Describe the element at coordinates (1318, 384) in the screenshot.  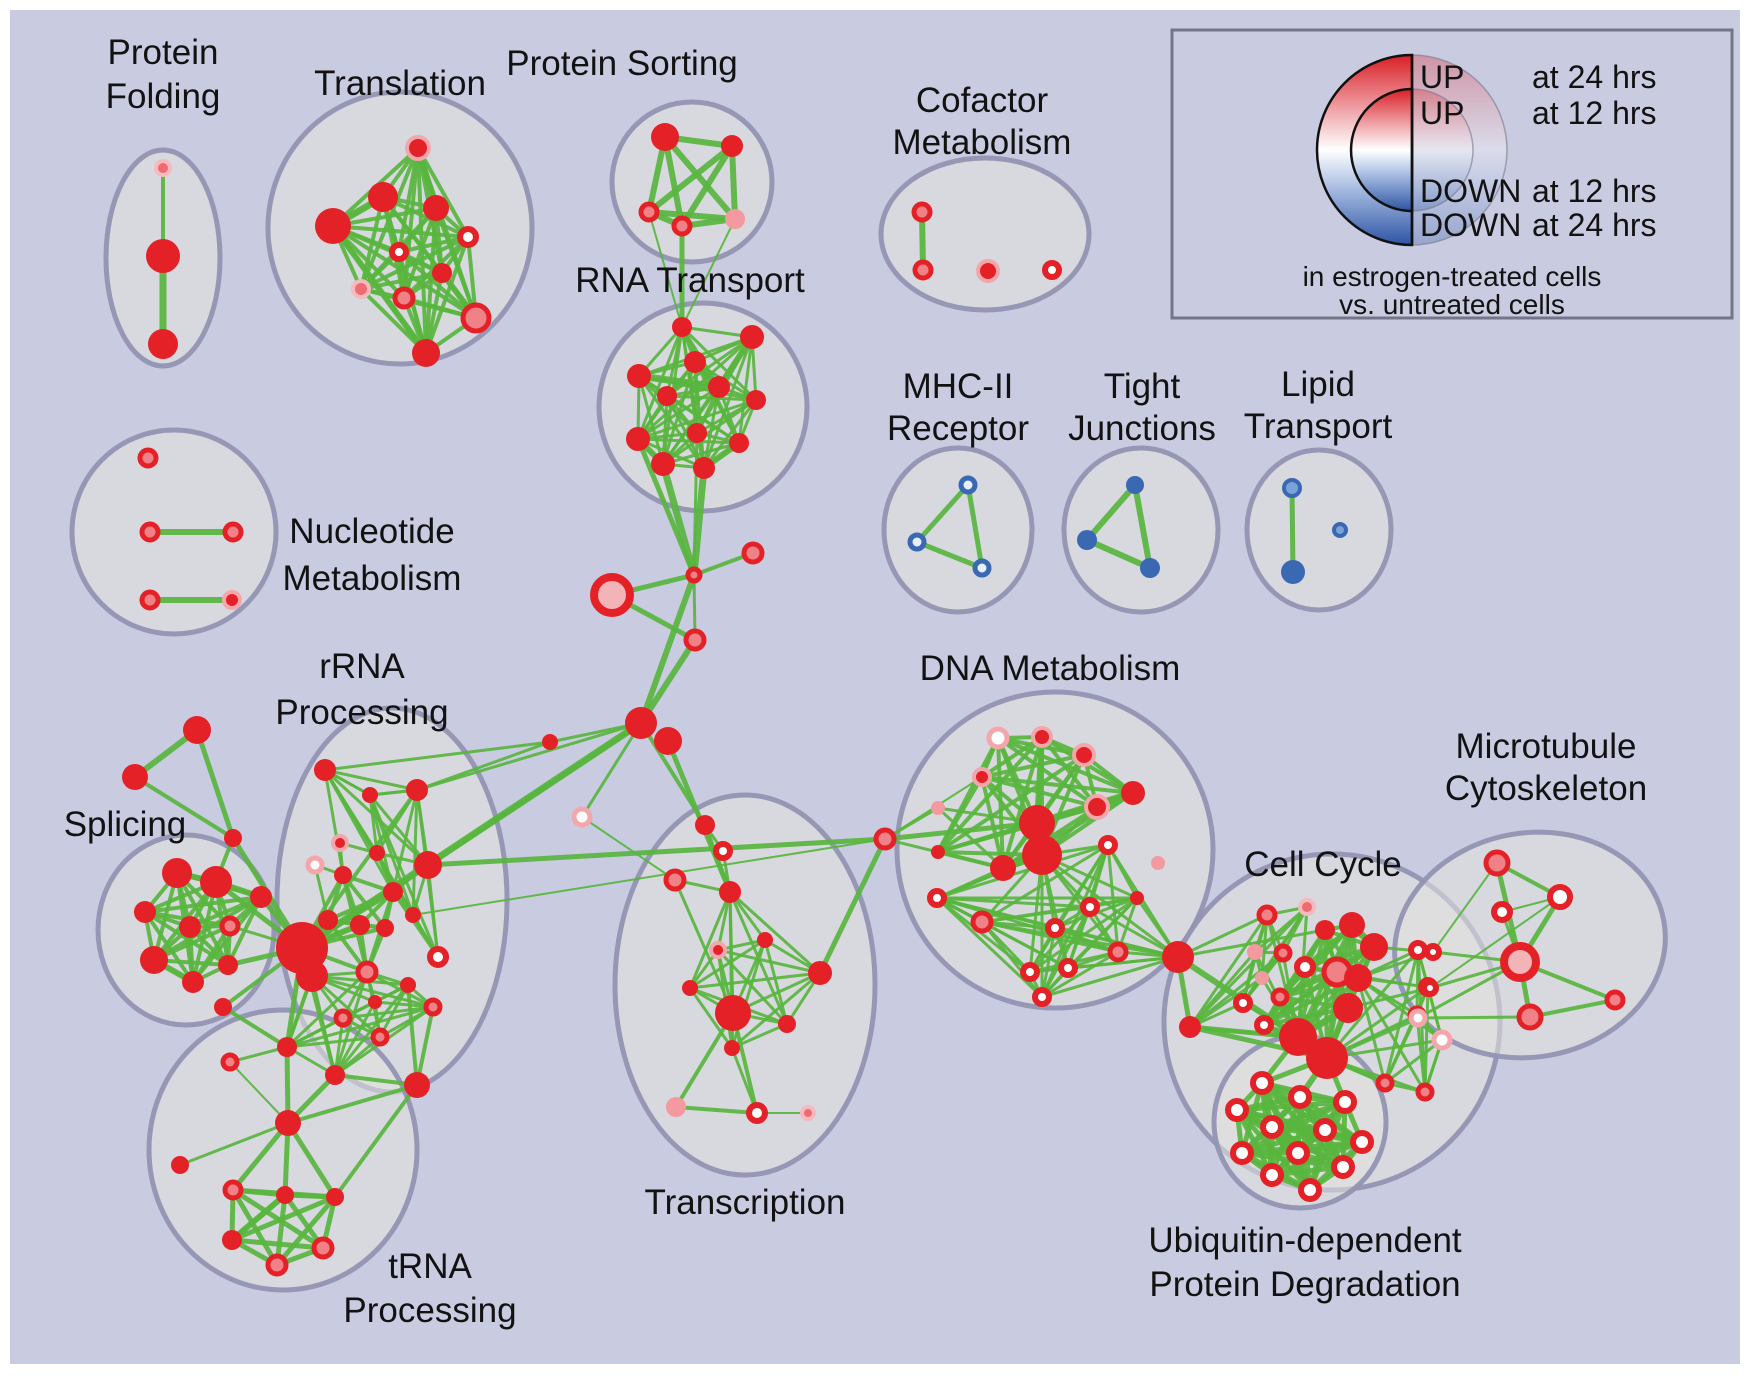
I see `cluster-label-lipid-transport: Lipid` at that location.